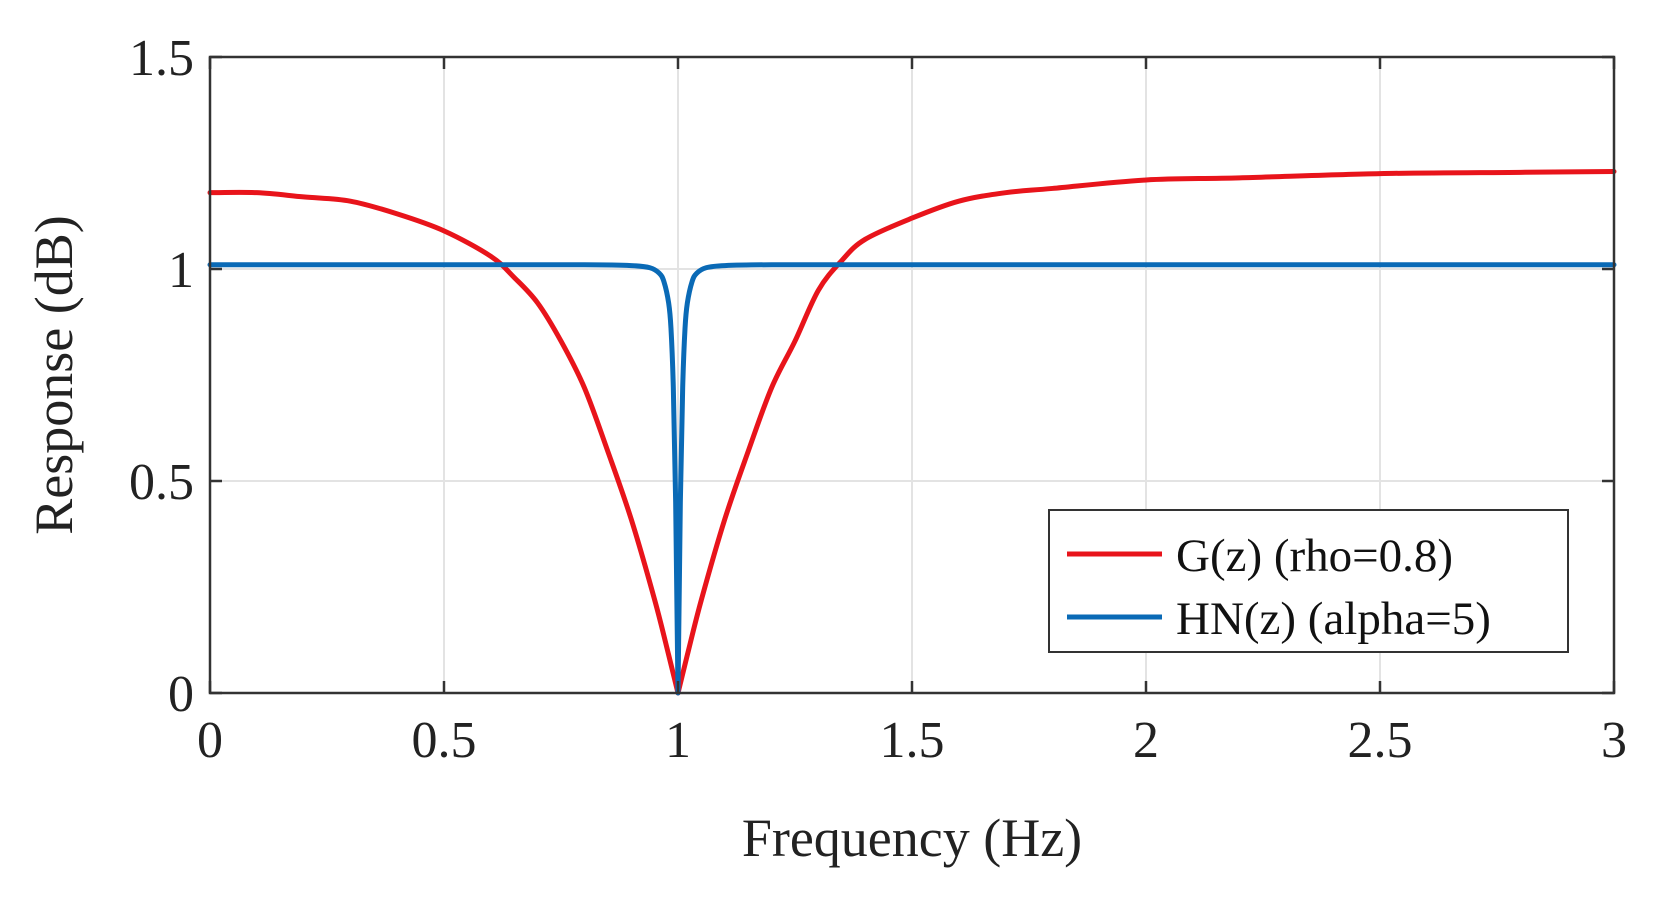  I want to click on legend-label-hn: HN(z) (alpha=5), so click(1333, 619).